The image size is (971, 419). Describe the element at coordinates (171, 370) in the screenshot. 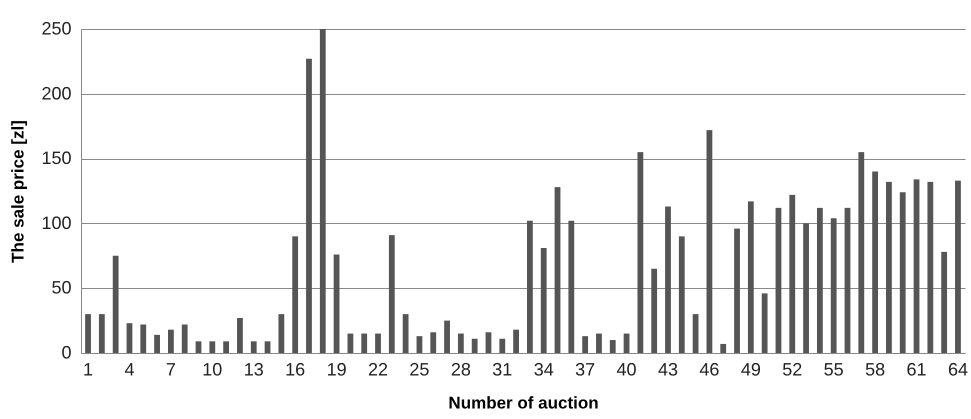

I see `x-tick-label: 7` at that location.